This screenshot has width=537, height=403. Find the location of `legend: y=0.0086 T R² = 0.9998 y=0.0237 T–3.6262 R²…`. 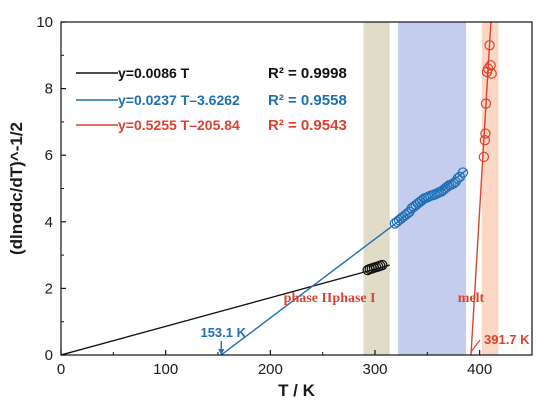

legend: y=0.0086 T R² = 0.9998 y=0.0237 T–3.6262 R²… is located at coordinates (211, 99).